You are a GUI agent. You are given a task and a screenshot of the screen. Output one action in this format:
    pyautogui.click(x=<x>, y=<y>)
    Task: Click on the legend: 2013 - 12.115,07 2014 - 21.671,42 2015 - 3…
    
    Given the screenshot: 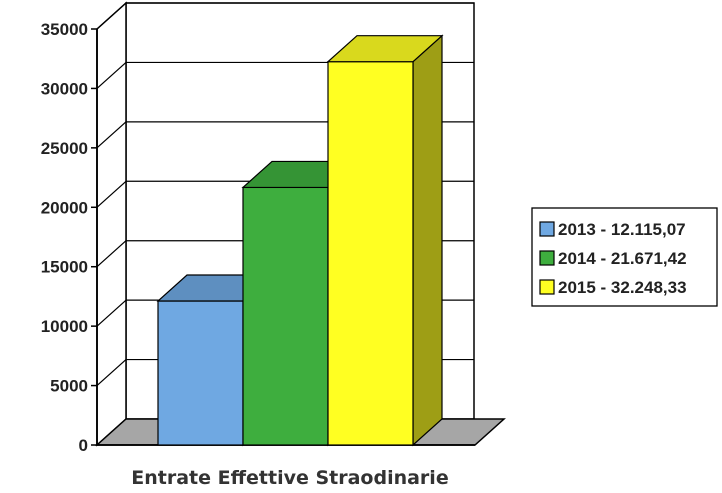 What is the action you would take?
    pyautogui.click(x=624, y=257)
    